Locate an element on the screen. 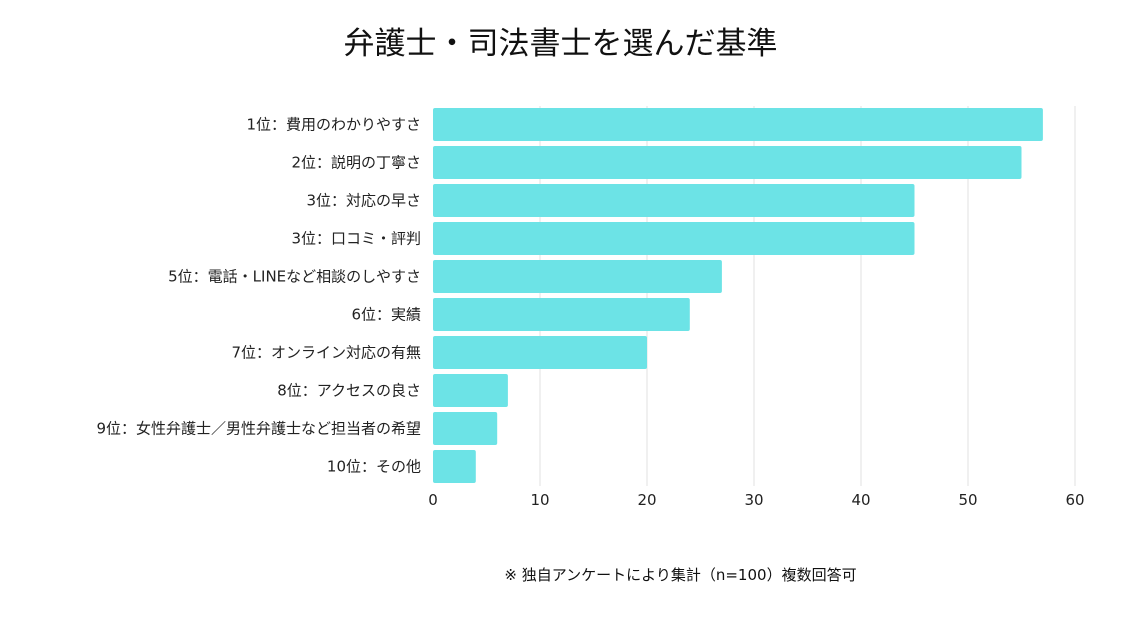 The image size is (1121, 624). x-tick-label: 40 is located at coordinates (860, 500).